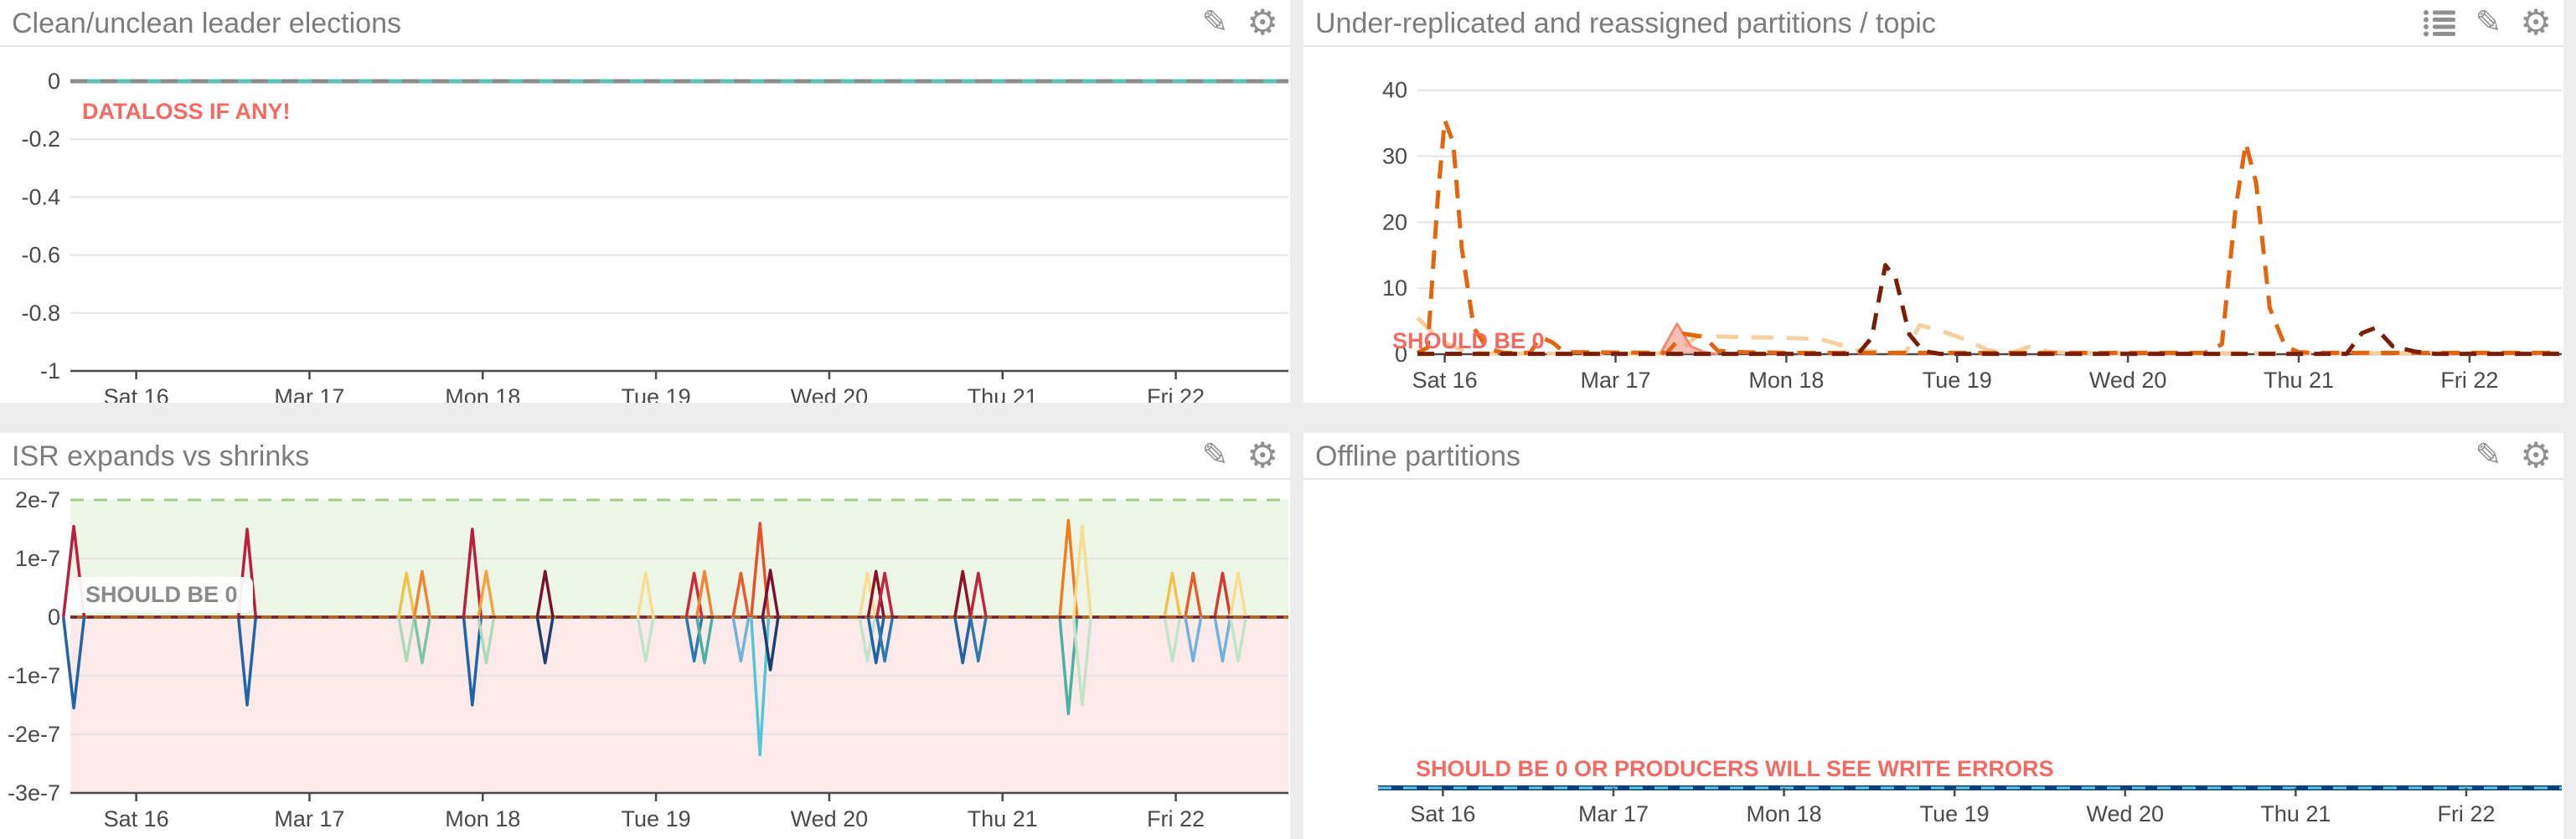  Describe the element at coordinates (161, 456) in the screenshot. I see `panel-title: ISR expands vs shrinks` at that location.